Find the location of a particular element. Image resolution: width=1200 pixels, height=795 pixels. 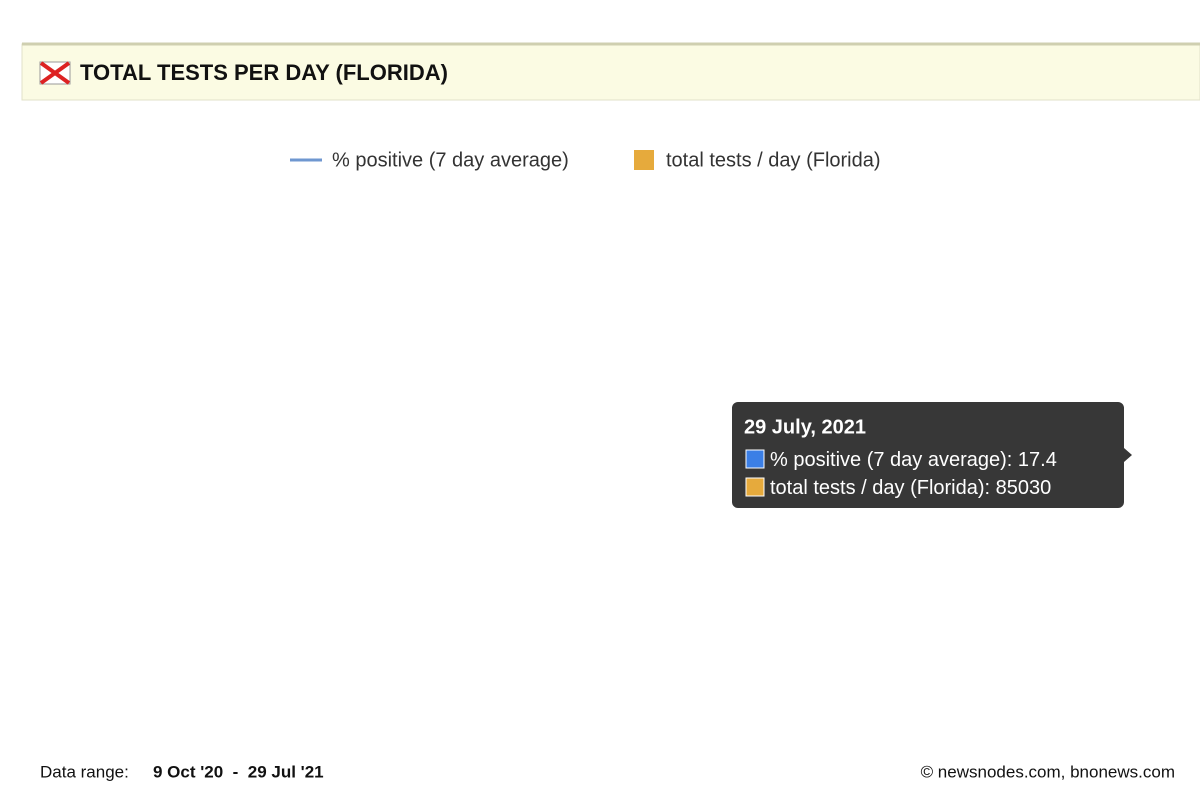

tooltip-row: total tests / day (Florida): 85030 is located at coordinates (910, 488).